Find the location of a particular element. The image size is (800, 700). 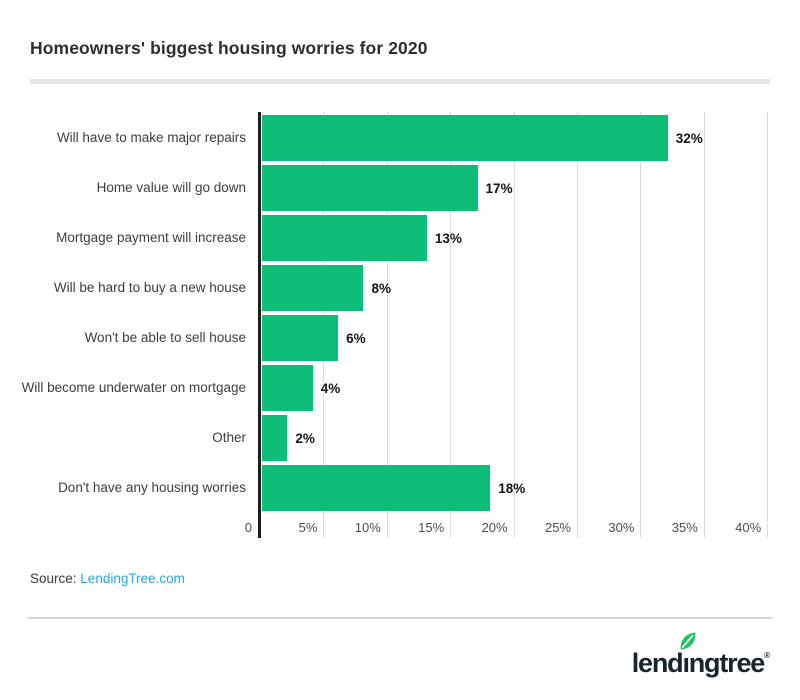

logo-text-part2: ngtree is located at coordinates (727, 663).